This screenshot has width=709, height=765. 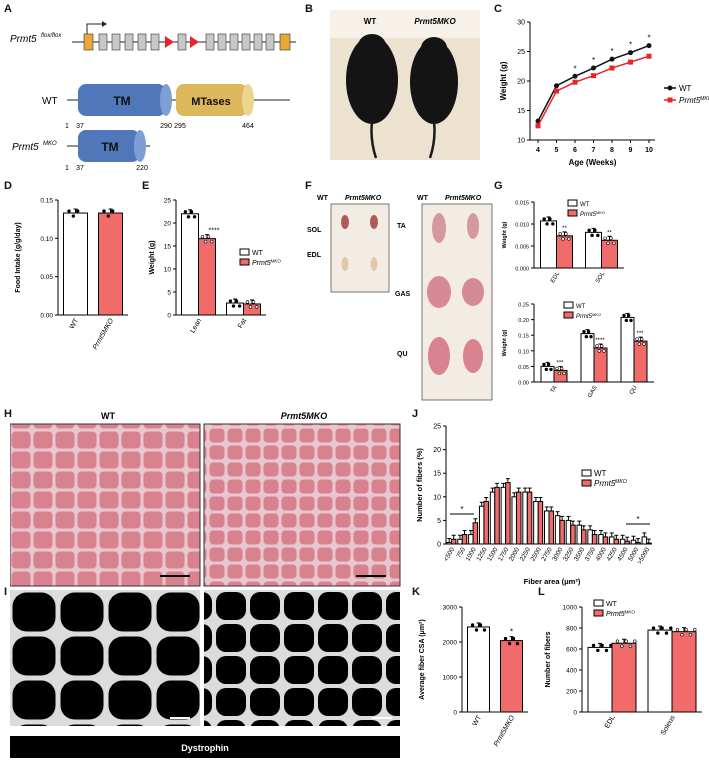 I want to click on x-category-label: TA, so click(x=554, y=389).